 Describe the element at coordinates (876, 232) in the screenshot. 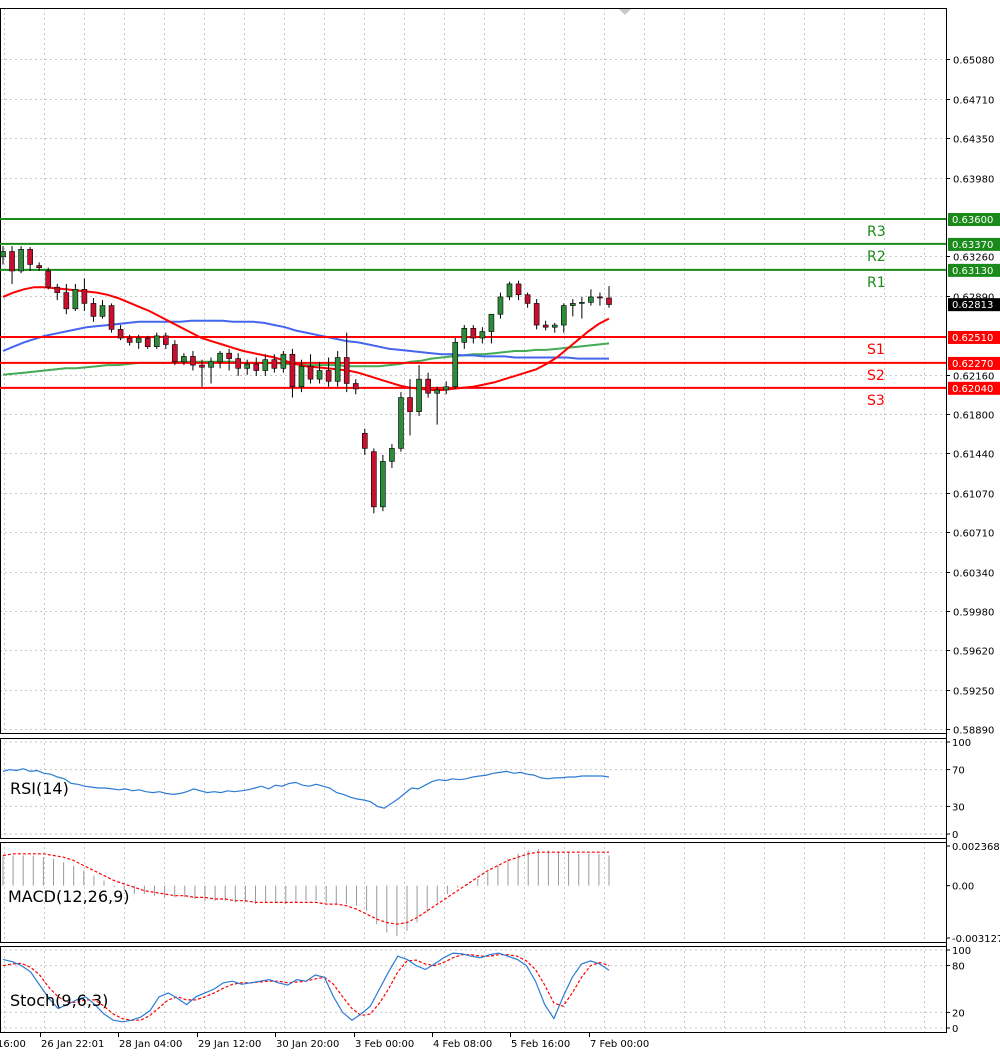

I see `level-name-r3: R3` at that location.